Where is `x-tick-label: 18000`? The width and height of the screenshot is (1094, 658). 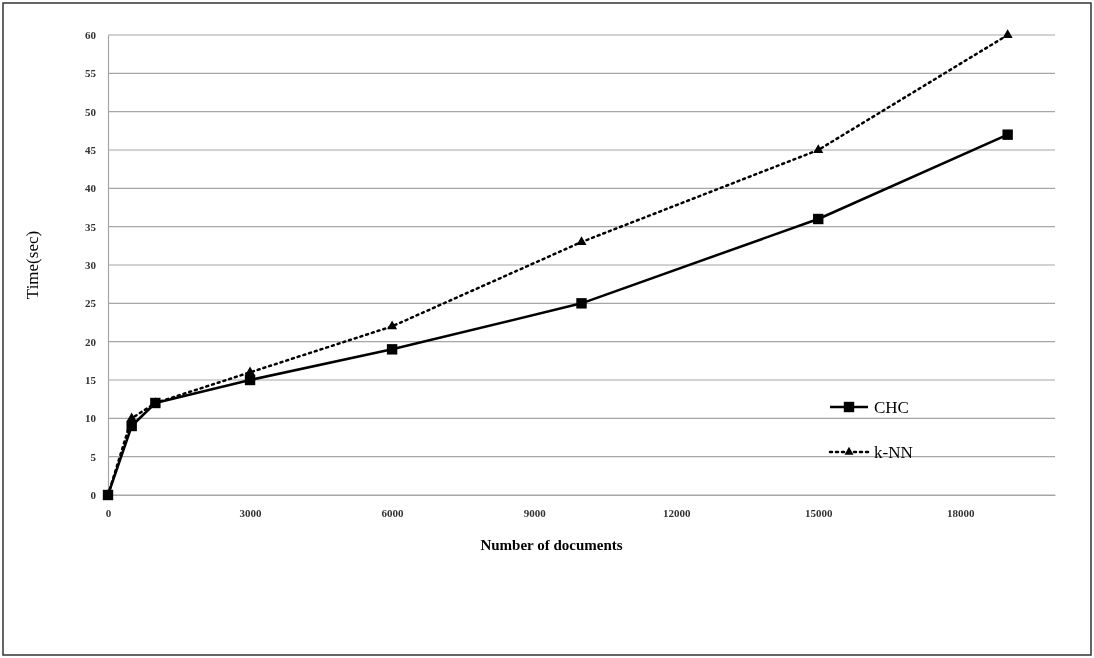 x-tick-label: 18000 is located at coordinates (961, 512).